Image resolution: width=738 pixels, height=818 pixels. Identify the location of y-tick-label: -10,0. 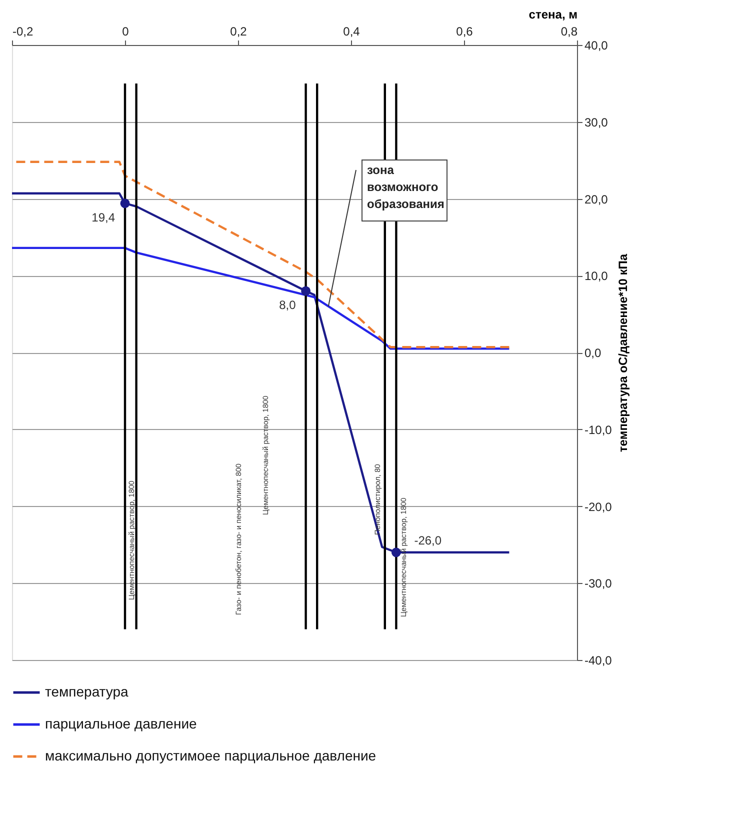
(598, 429).